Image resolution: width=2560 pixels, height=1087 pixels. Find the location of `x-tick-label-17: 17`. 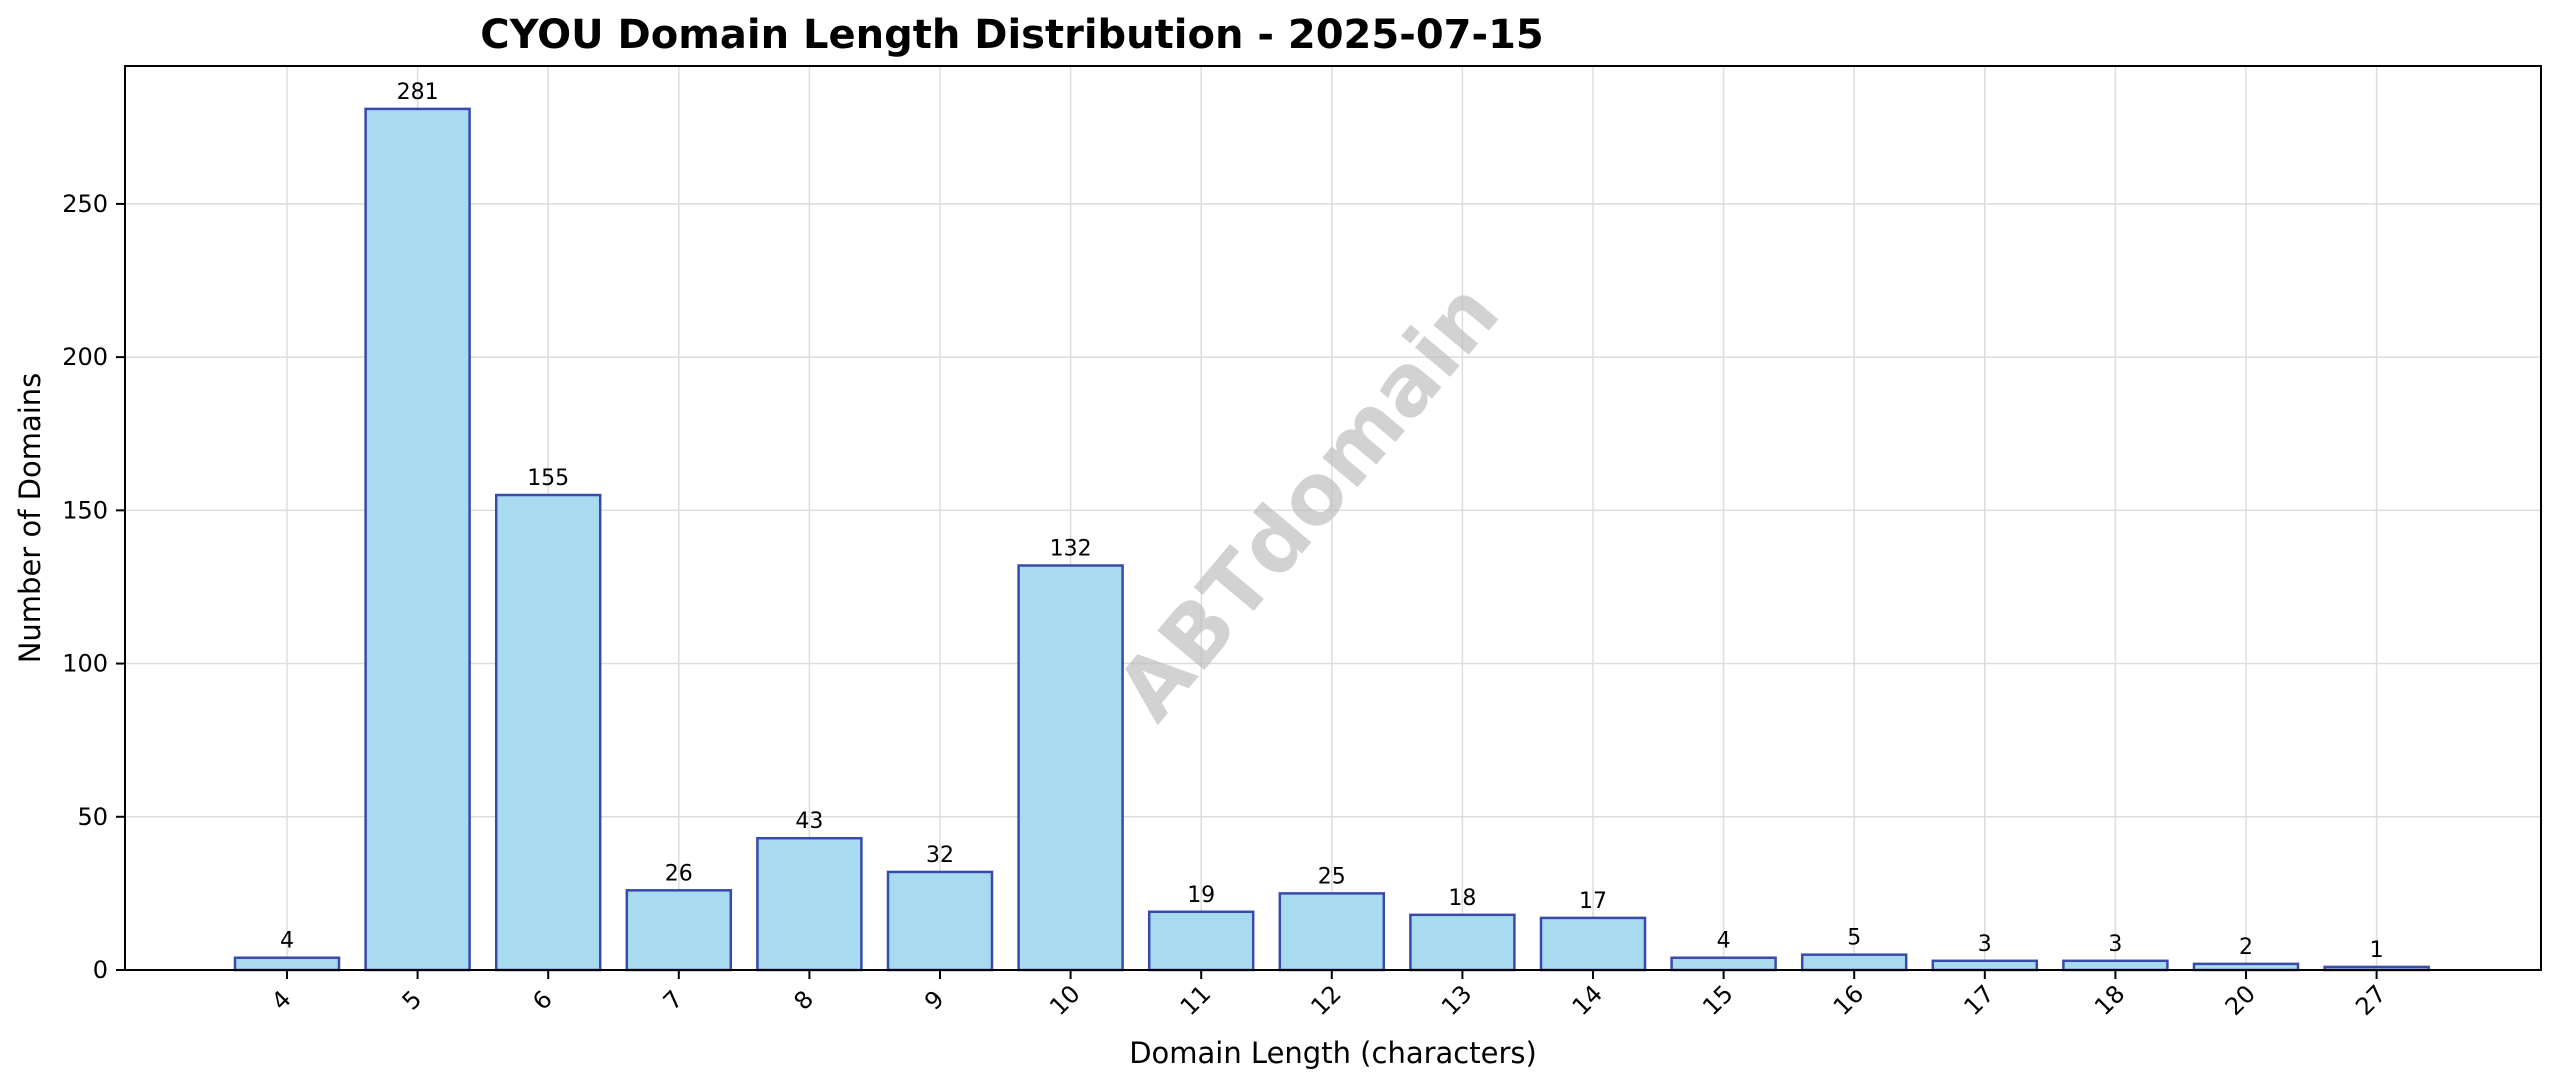

x-tick-label-17: 17 is located at coordinates (1978, 1000).